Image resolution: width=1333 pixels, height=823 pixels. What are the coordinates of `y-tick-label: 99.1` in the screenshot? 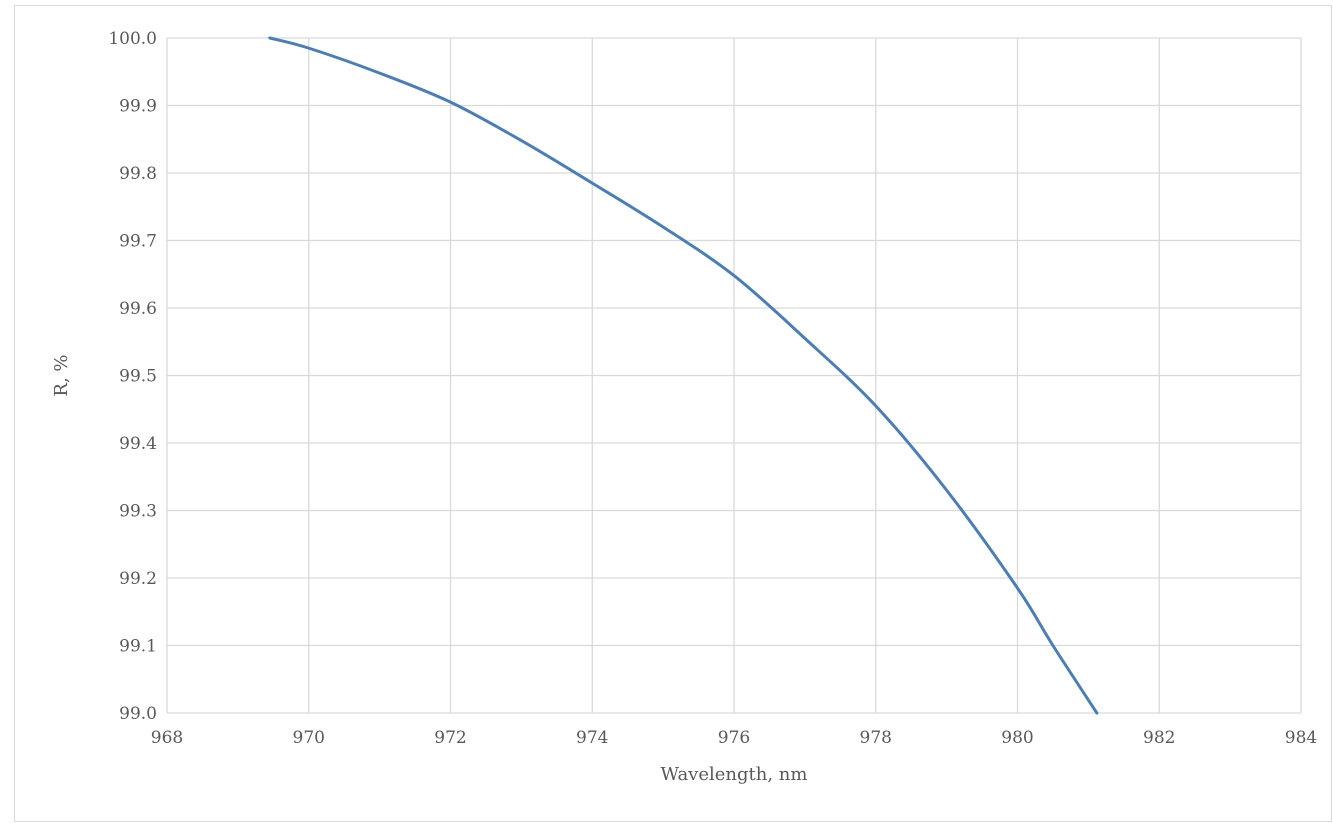 It's located at (138, 647).